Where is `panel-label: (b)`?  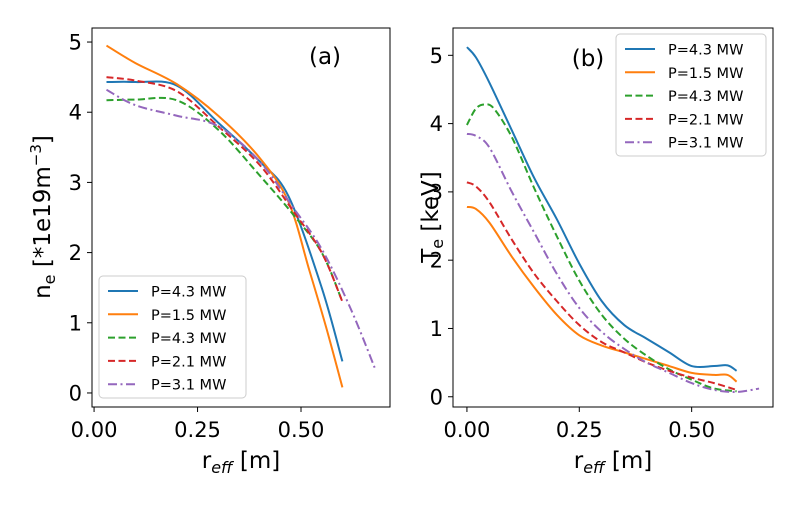
panel-label: (b) is located at coordinates (588, 59).